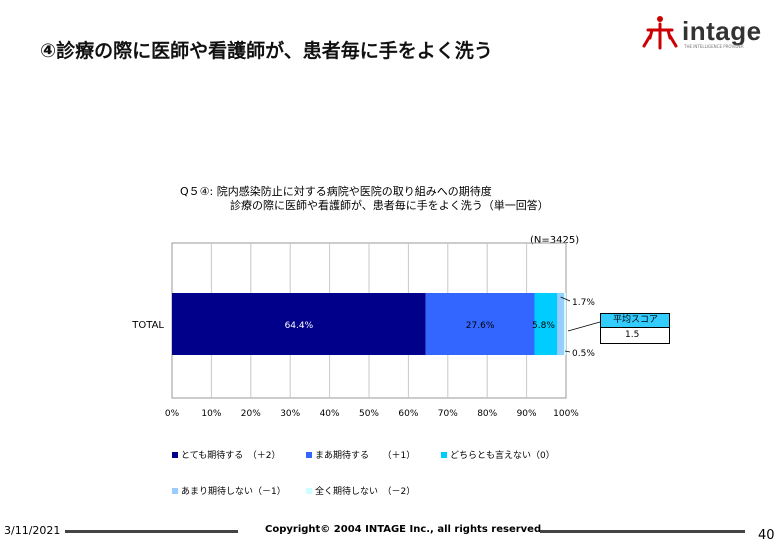 This screenshot has width=780, height=543. I want to click on legend-item: どちらとも言えない（0）, so click(498, 454).